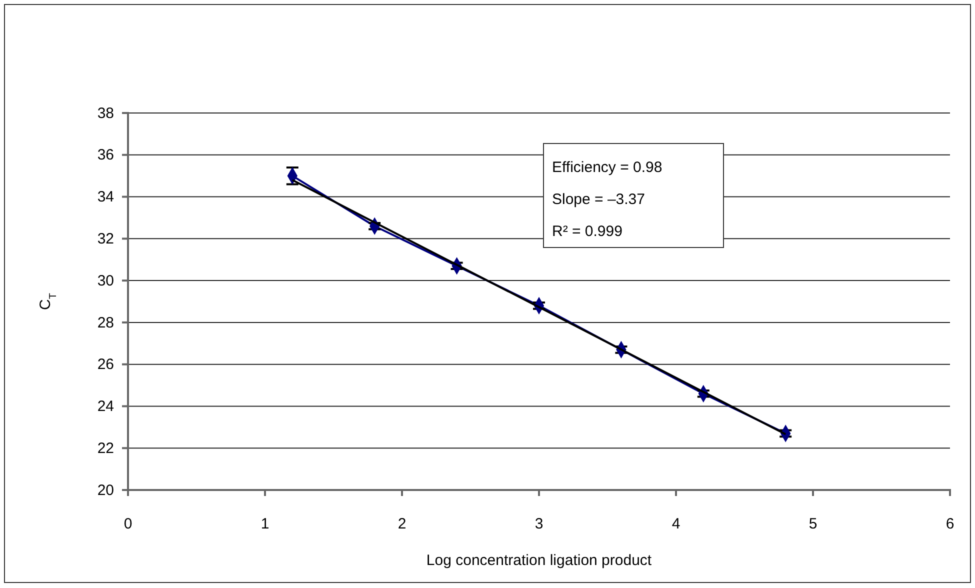  Describe the element at coordinates (676, 524) in the screenshot. I see `x-tick-label: 4` at that location.